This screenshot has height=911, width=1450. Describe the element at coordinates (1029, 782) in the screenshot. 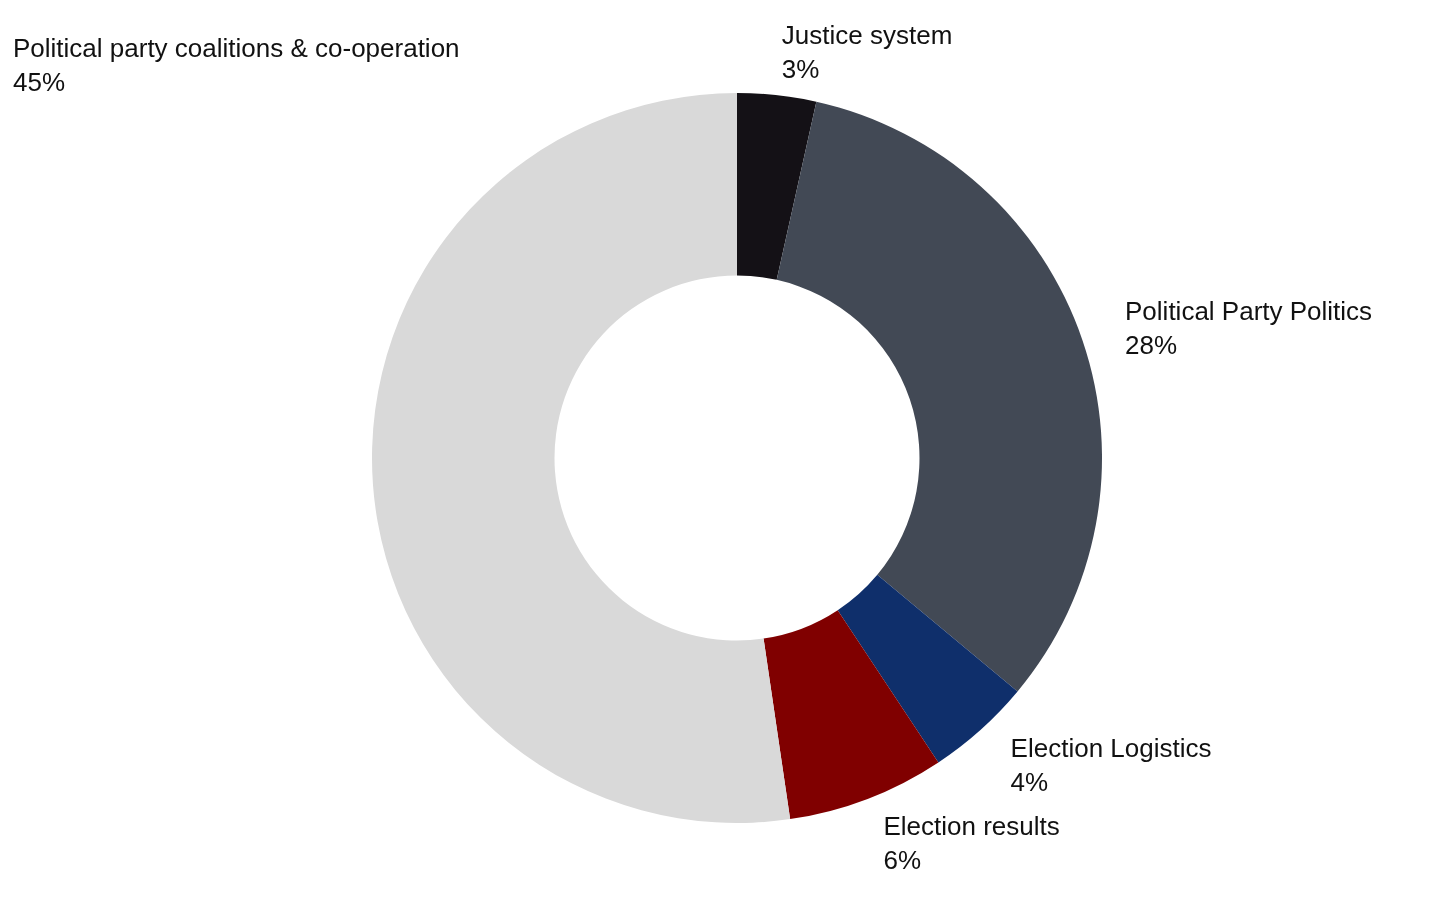

I see `data-label: 4%` at that location.